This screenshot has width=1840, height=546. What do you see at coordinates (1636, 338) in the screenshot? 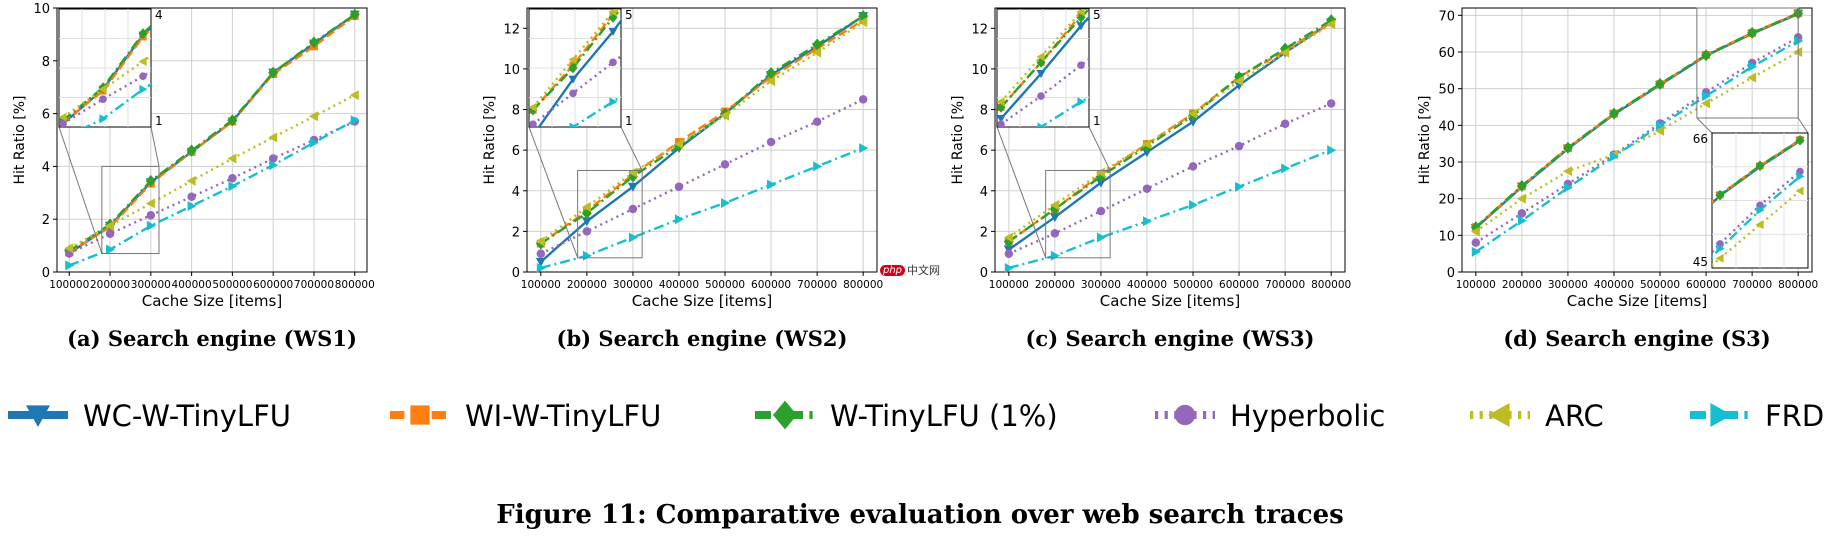
I see `panel-caption: (d) Search engine (S3)` at bounding box center [1636, 338].